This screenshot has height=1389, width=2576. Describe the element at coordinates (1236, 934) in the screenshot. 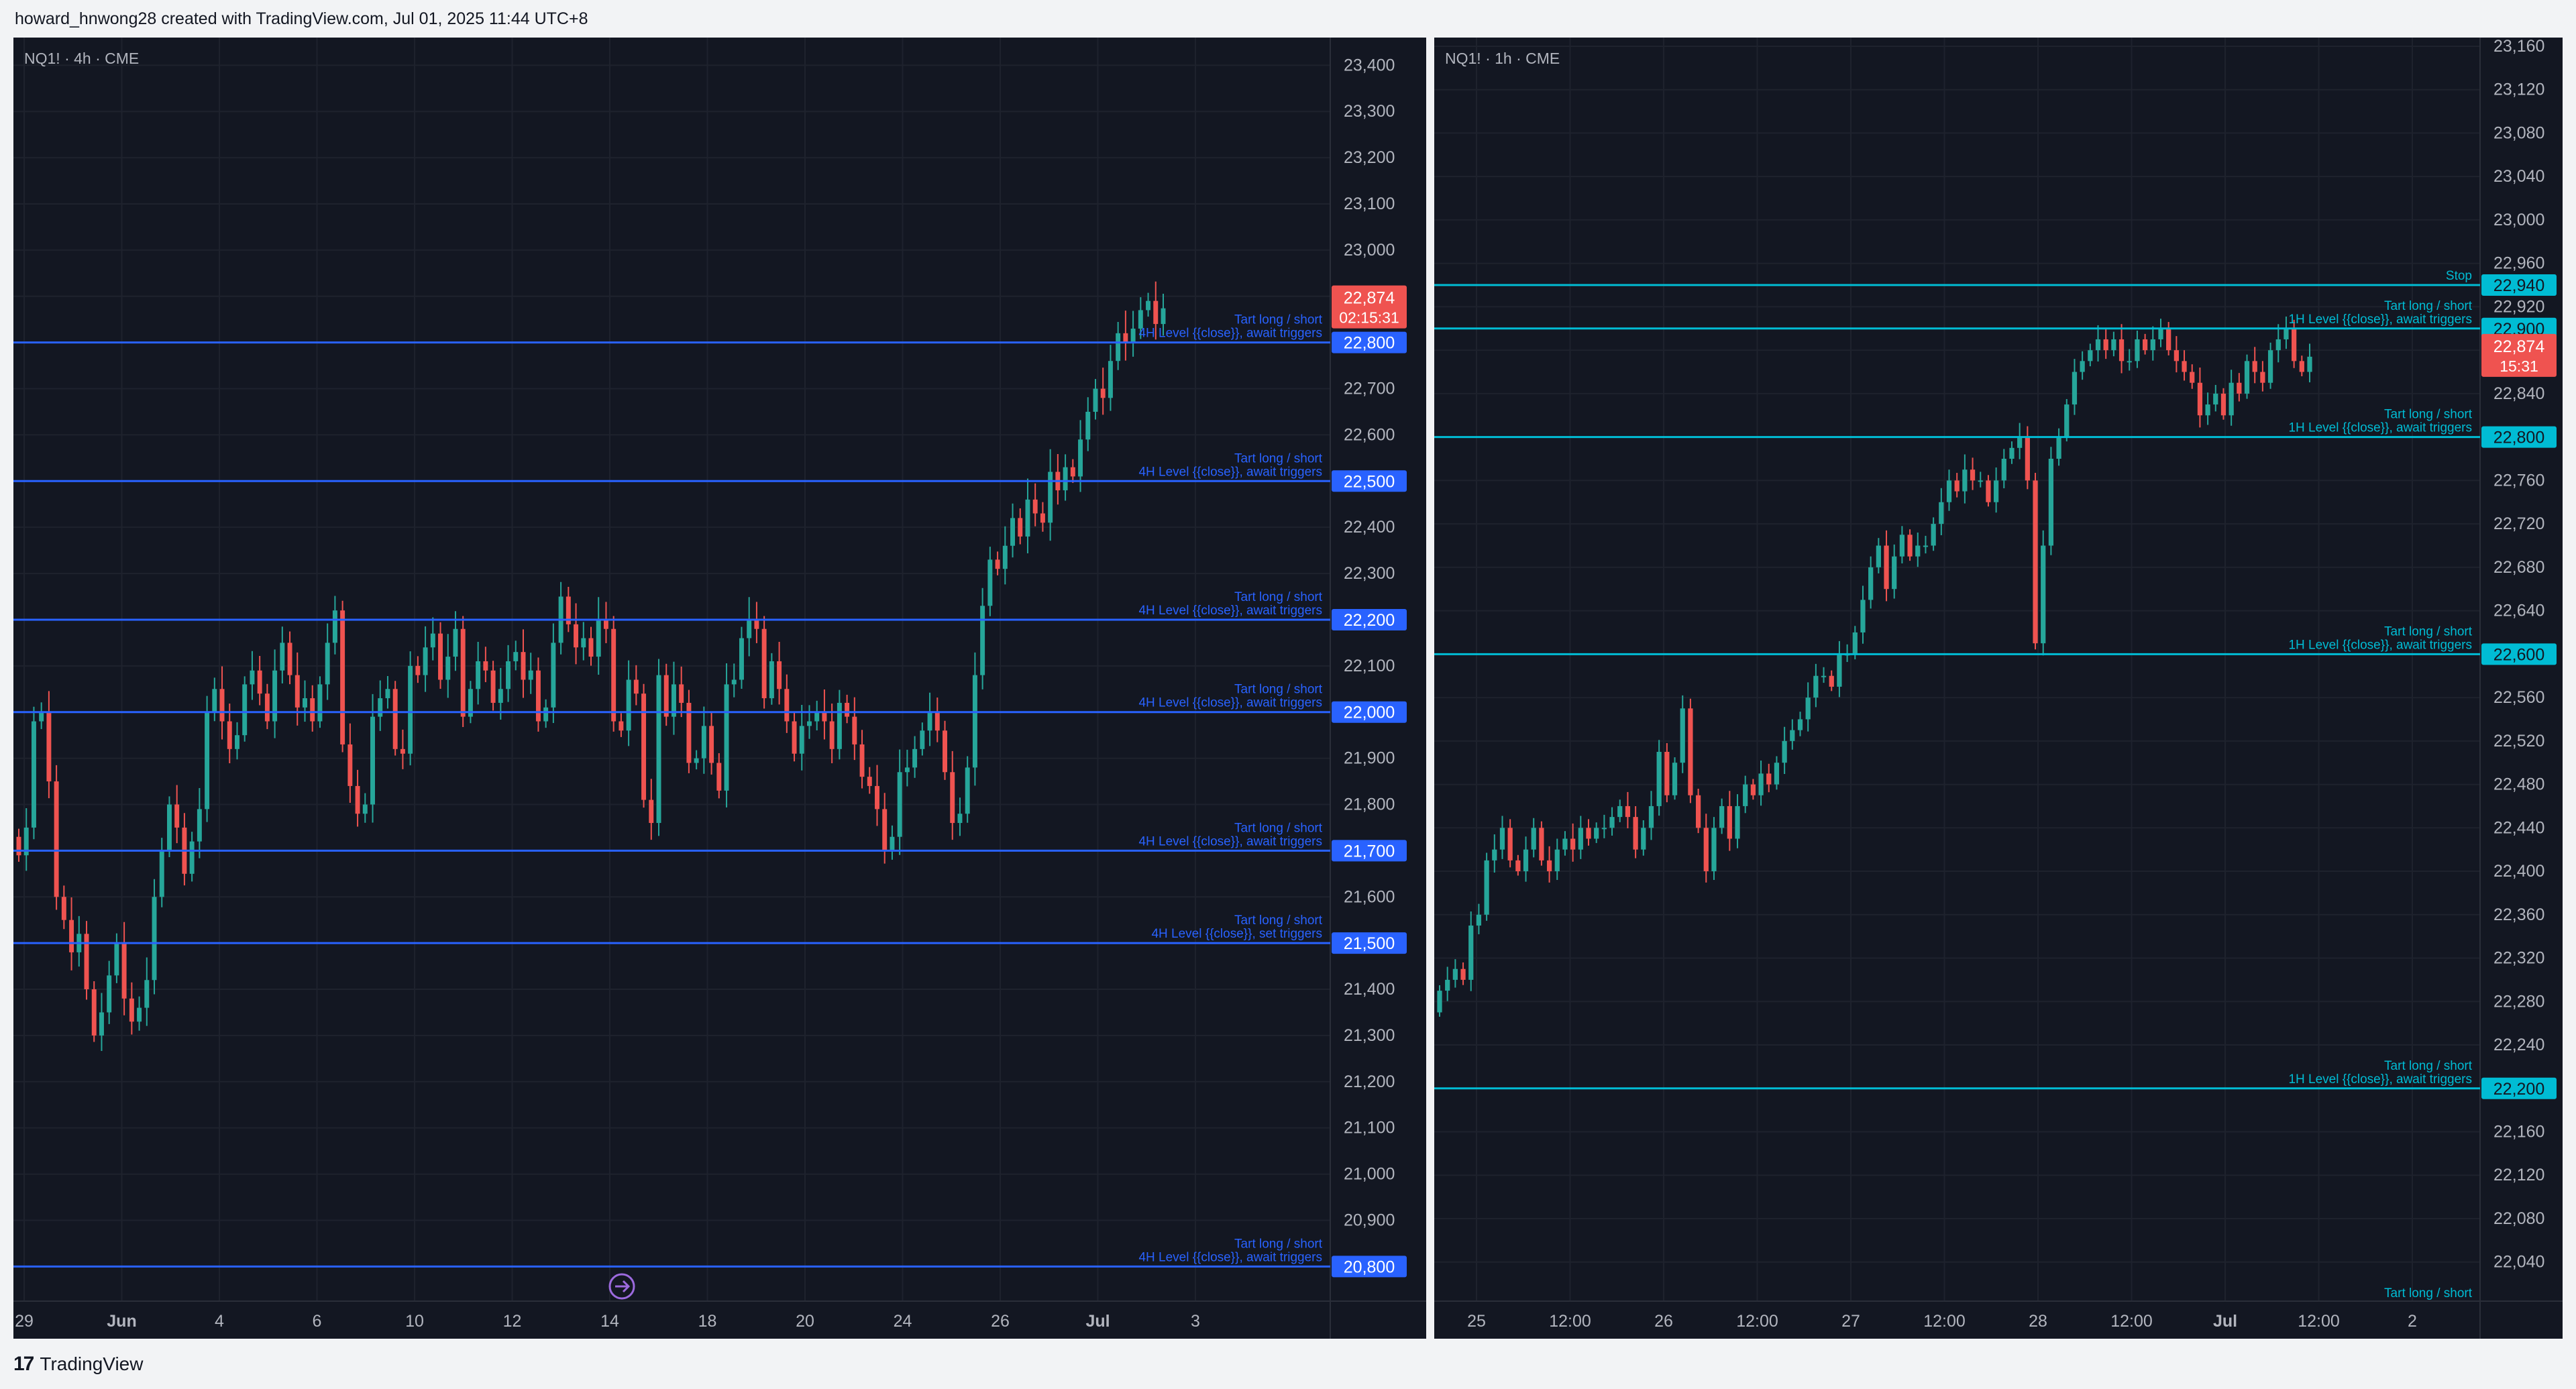

I see `level-label: 4H Level {{close}}, set triggers` at that location.